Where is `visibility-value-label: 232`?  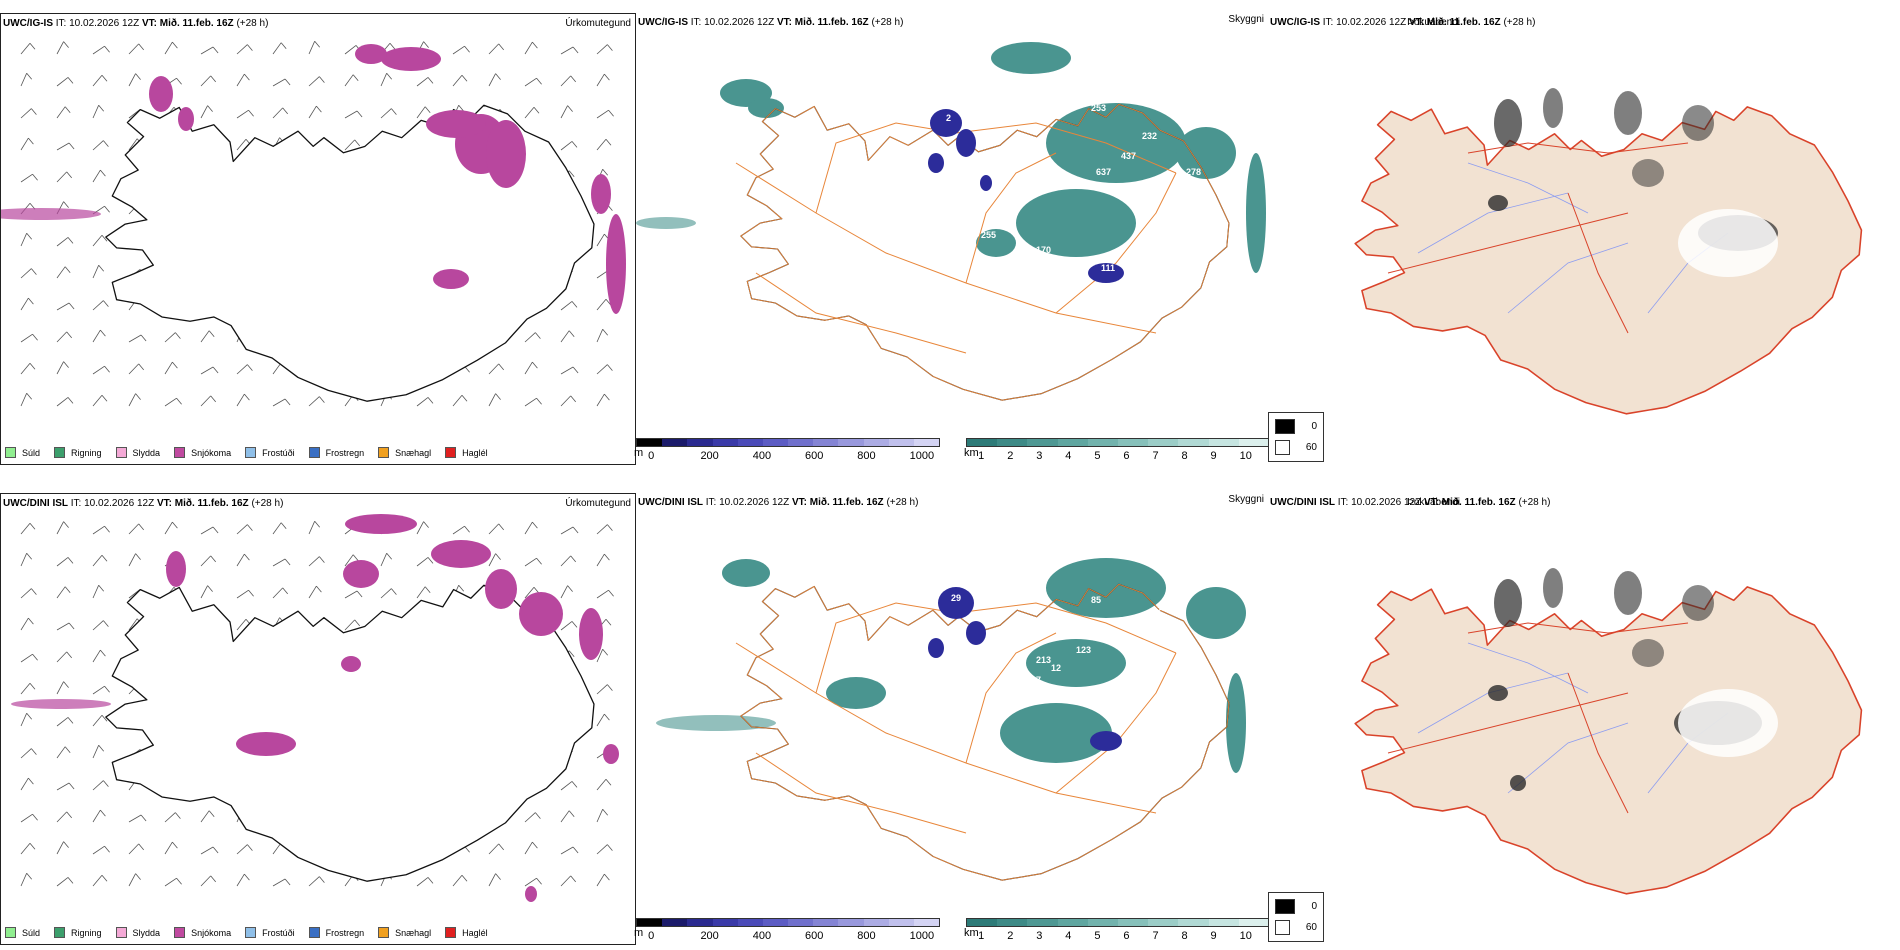 visibility-value-label: 232 is located at coordinates (1149, 136).